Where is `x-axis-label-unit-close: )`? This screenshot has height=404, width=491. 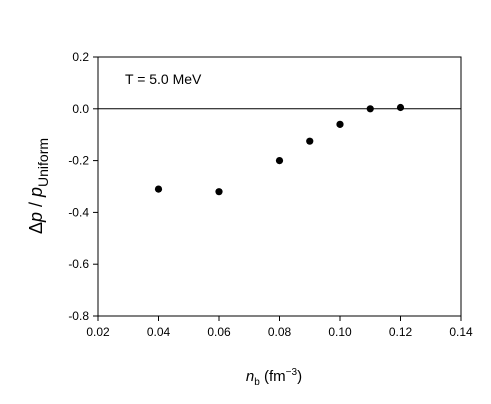 x-axis-label-unit-close: ) is located at coordinates (299, 376).